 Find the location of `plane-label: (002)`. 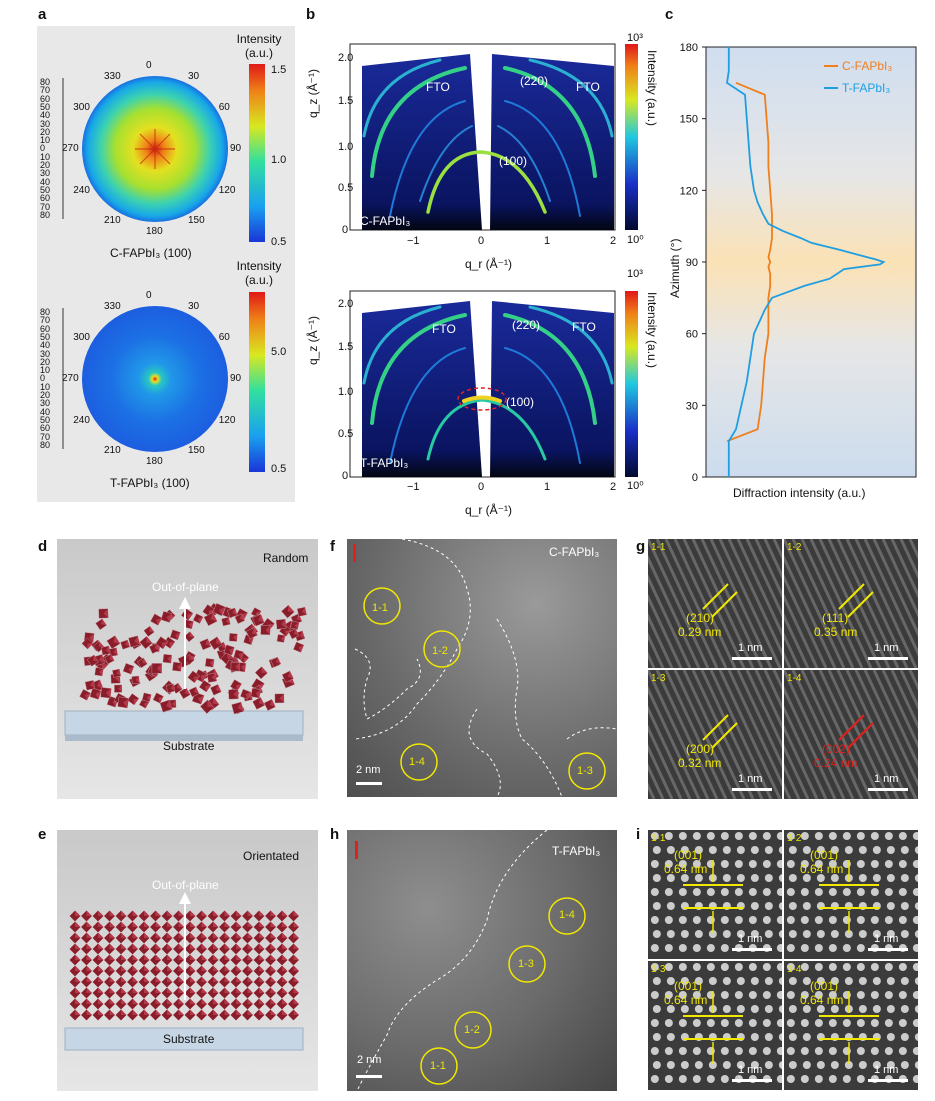

plane-label: (002) is located at coordinates (836, 749).